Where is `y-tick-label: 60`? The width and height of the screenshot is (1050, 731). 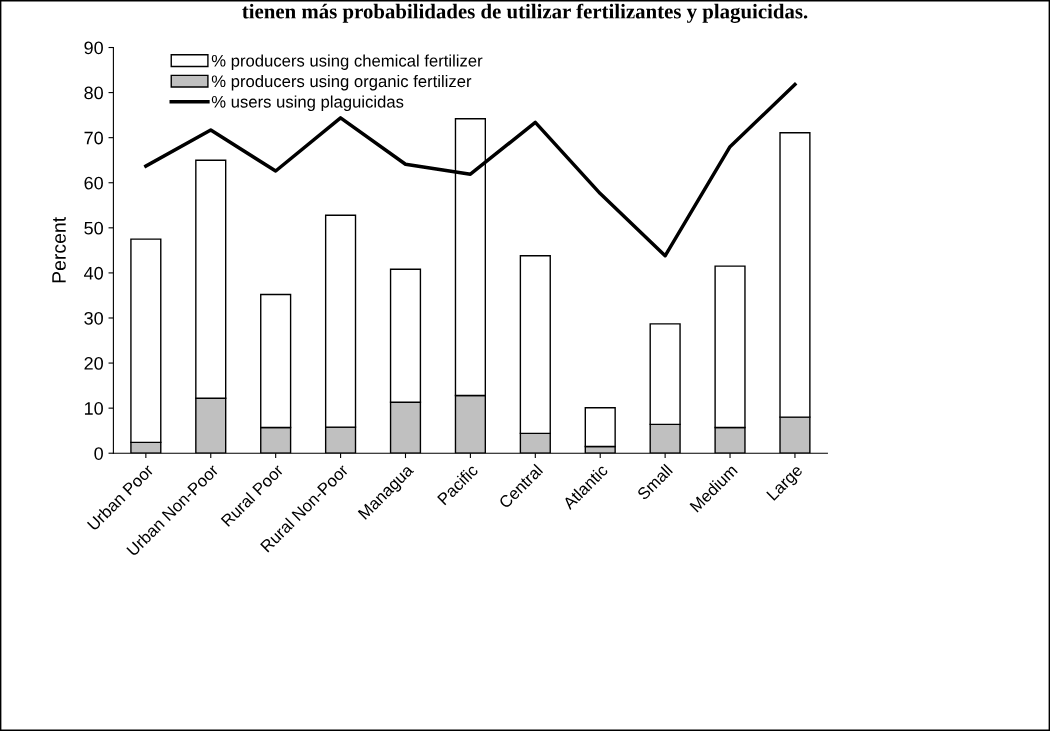 y-tick-label: 60 is located at coordinates (93, 183).